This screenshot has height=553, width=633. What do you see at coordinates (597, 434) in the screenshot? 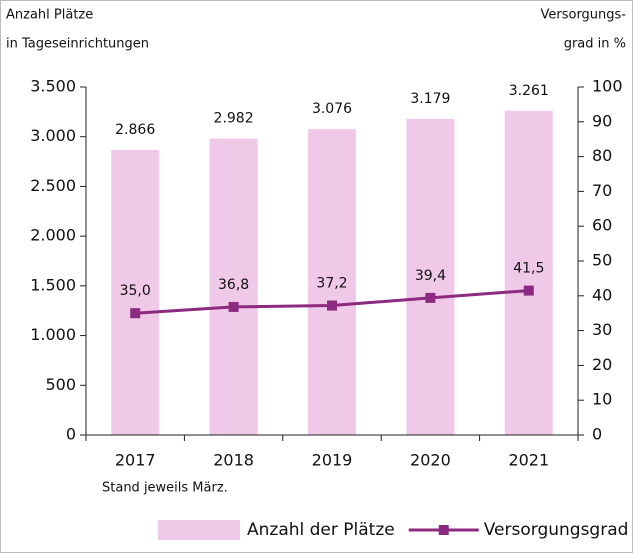
I see `y2-tick-label: 0` at bounding box center [597, 434].